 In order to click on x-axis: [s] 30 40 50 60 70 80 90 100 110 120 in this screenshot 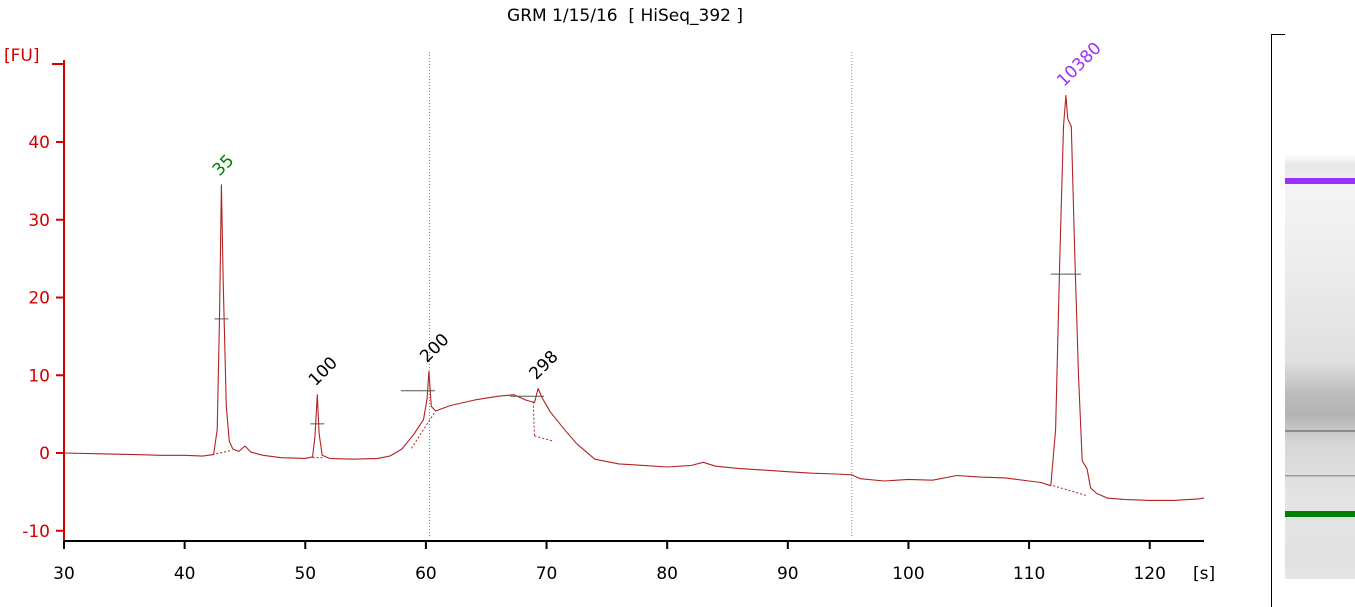, I will do `click(634, 562)`.